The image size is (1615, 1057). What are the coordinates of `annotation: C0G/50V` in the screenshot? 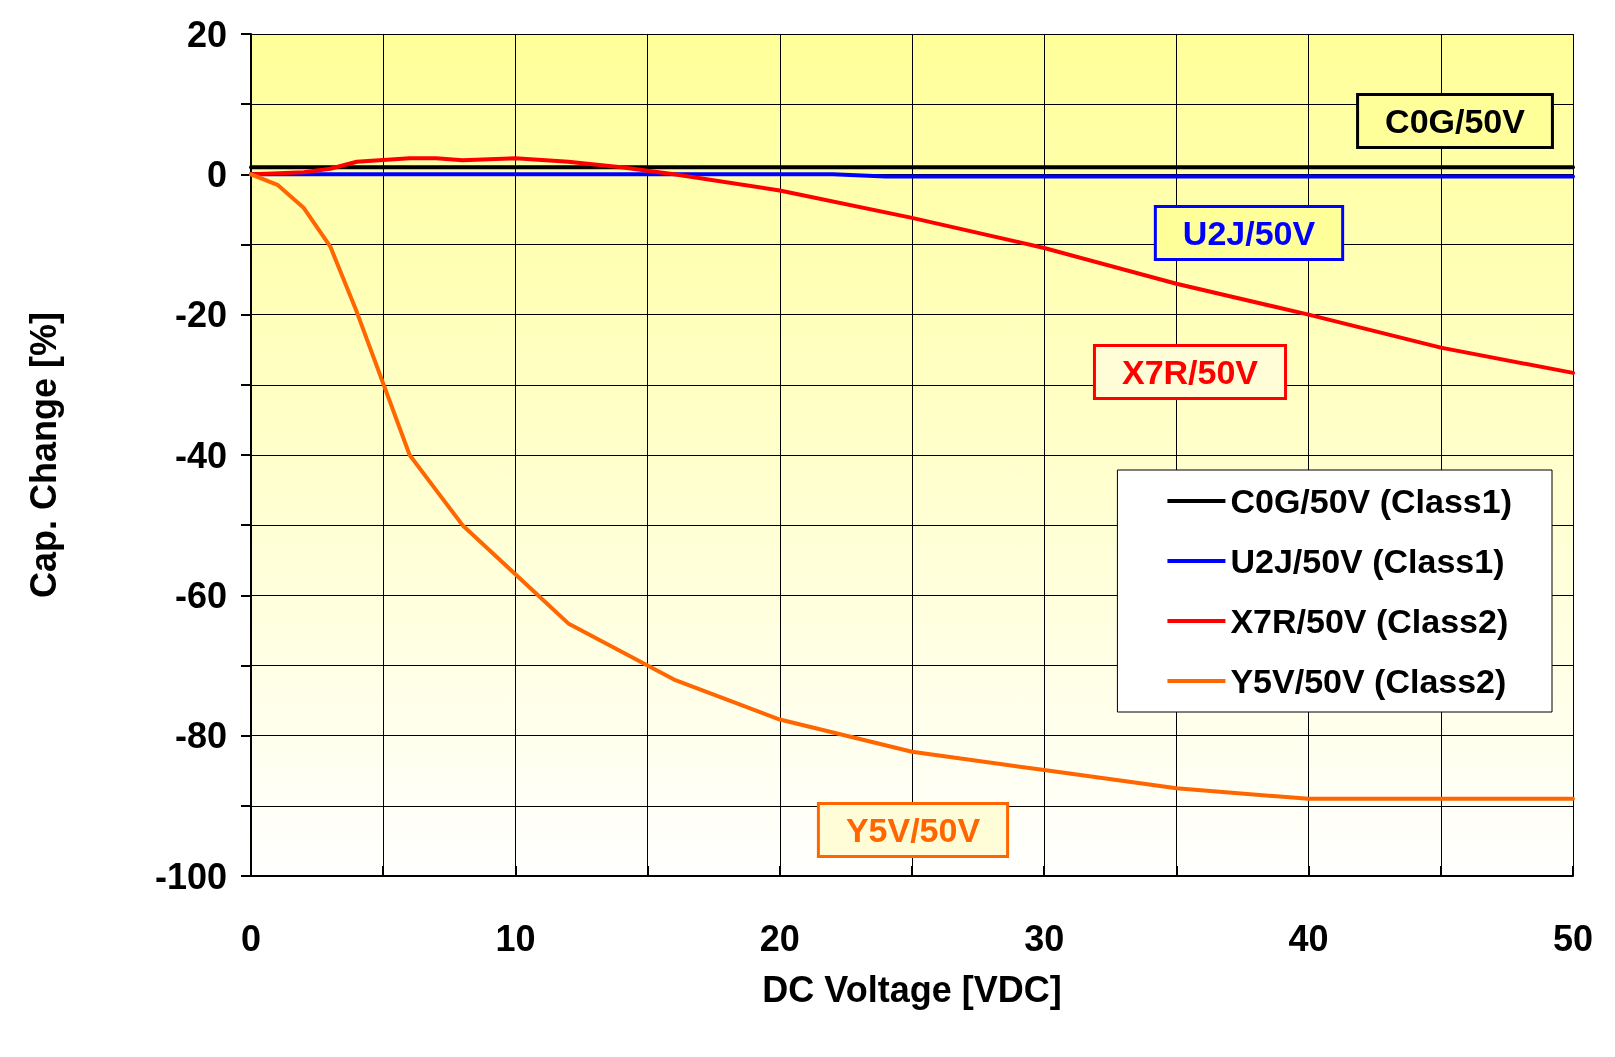 It's located at (1455, 121).